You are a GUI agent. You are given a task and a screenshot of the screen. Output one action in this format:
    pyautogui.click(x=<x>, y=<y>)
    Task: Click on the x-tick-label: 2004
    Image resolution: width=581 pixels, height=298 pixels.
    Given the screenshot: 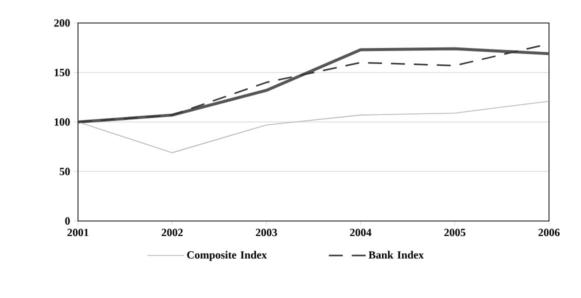 What is the action you would take?
    pyautogui.click(x=361, y=232)
    